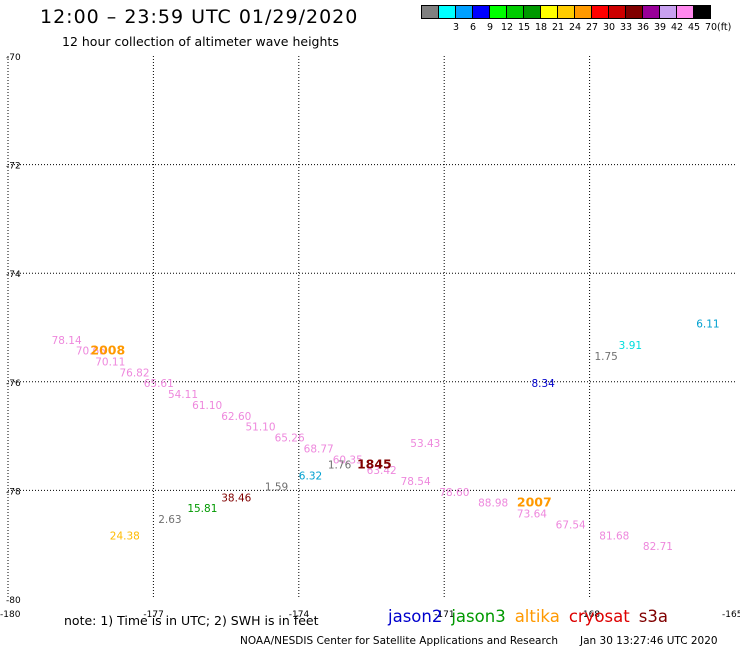 The width and height of the screenshot is (740, 650). Describe the element at coordinates (490, 27) in the screenshot. I see `legend-label: 9` at that location.